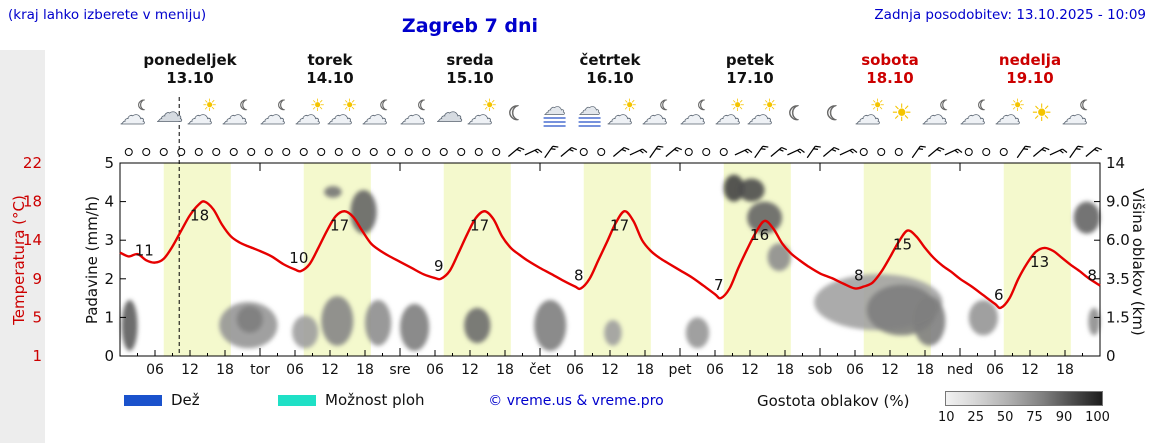 The width and height of the screenshot is (1152, 443). I want to click on cloud-density-ticks: 10 25 50 75 90 100, so click(1024, 417).